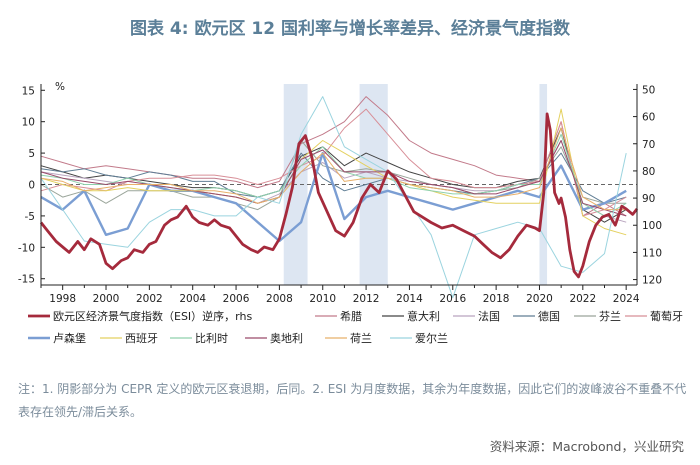  Describe the element at coordinates (648, 199) in the screenshot. I see `y-right-tick-label: 90` at that location.